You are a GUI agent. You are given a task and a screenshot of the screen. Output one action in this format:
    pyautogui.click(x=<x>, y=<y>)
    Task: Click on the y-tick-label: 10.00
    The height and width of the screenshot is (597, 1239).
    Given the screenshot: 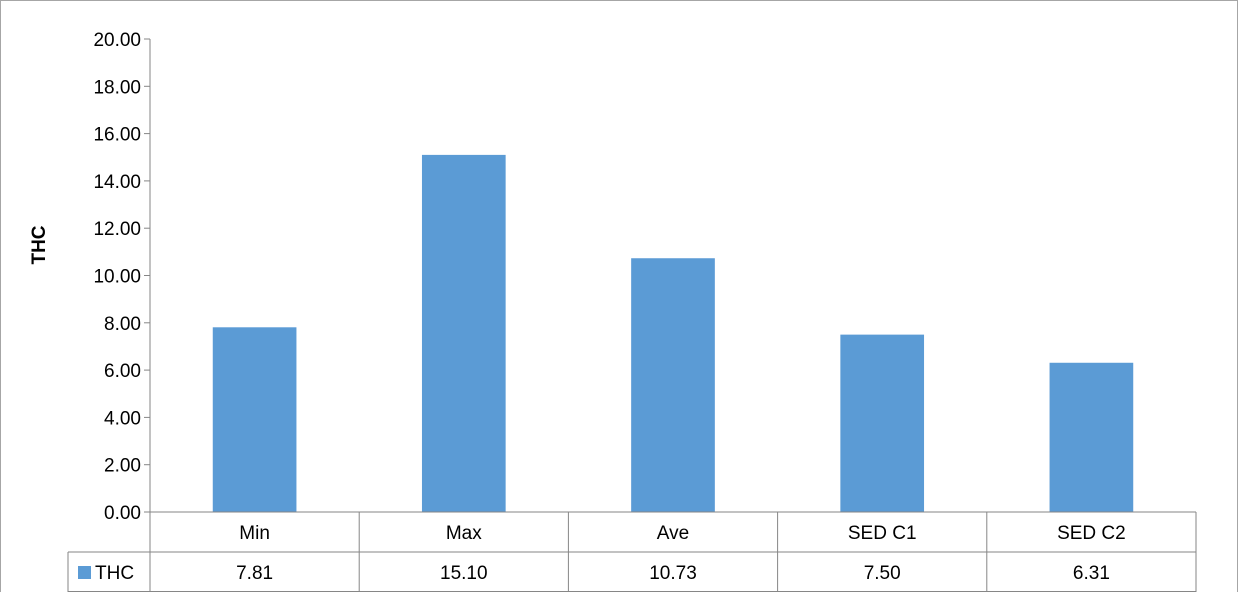 What is the action you would take?
    pyautogui.click(x=117, y=277)
    